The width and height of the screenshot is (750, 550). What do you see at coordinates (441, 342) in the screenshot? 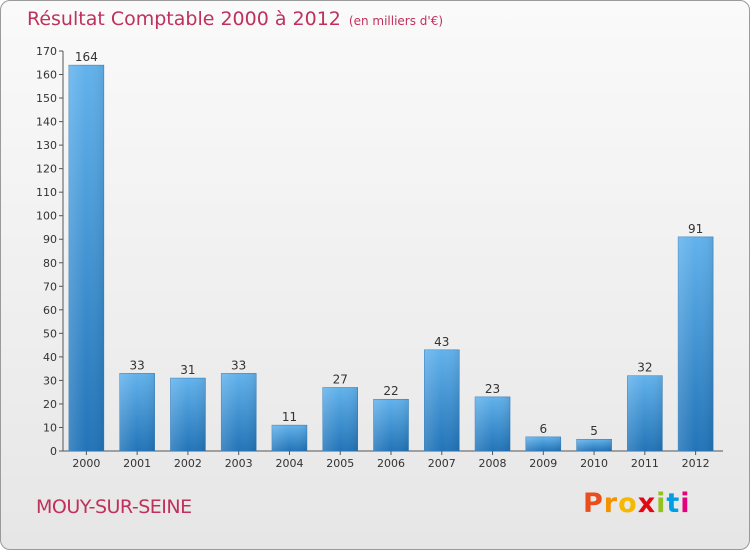
I see `data-label: 43` at bounding box center [441, 342].